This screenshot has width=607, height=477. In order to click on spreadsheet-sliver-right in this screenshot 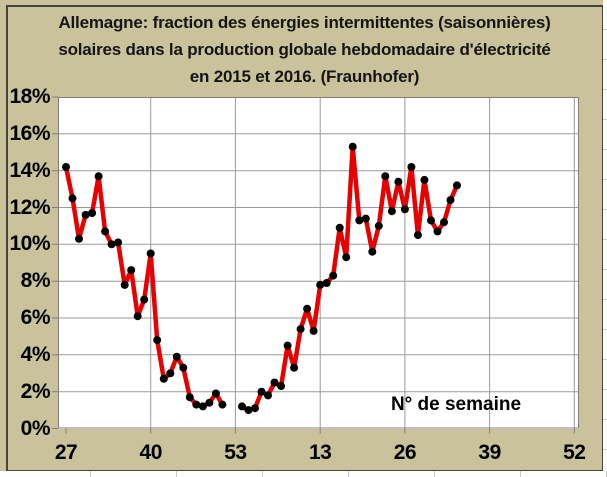, I will do `click(605, 238)`.